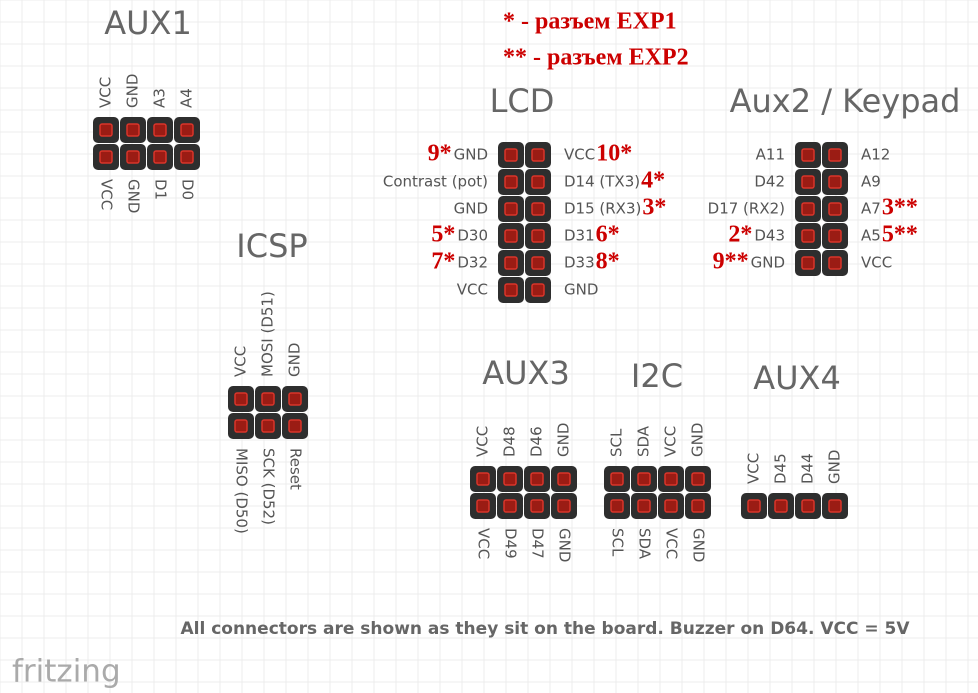 Image resolution: width=978 pixels, height=693 pixels. Describe the element at coordinates (769, 236) in the screenshot. I see `pin-label: D43` at that location.